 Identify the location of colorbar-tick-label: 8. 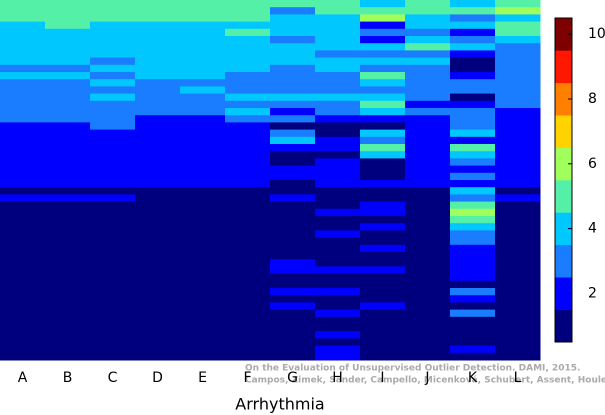
(592, 99).